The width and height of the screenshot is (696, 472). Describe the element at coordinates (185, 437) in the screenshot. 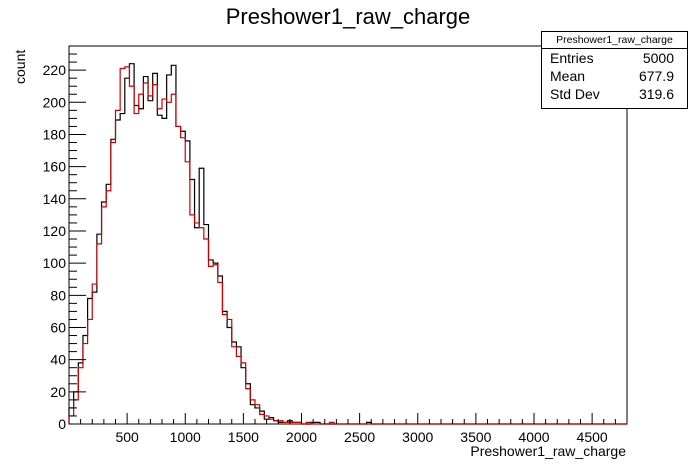

I see `x-tick-label: 1000` at that location.